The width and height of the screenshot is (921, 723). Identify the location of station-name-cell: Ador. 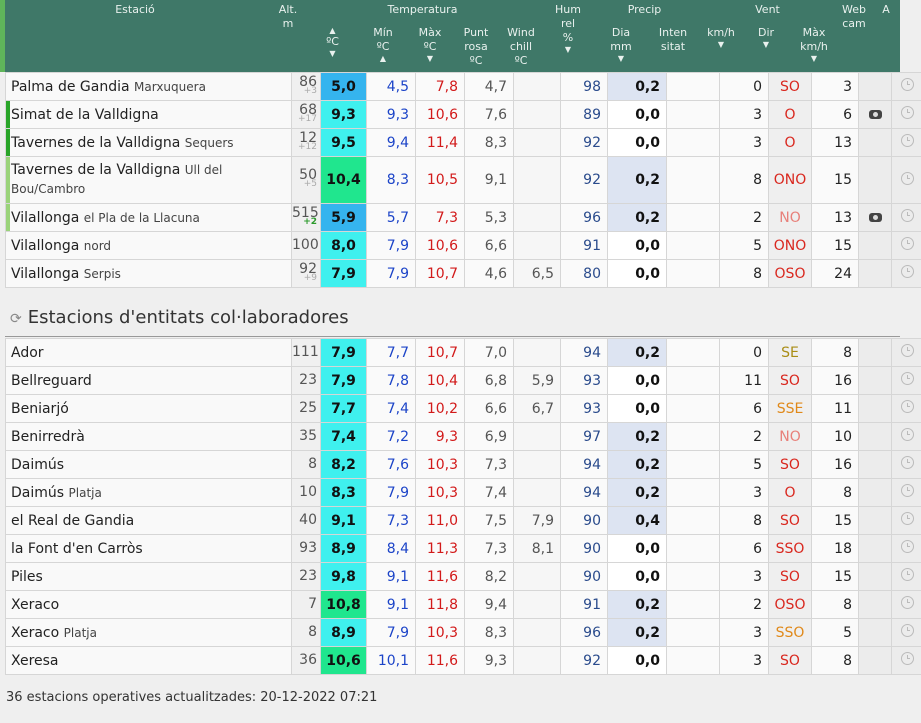
(148, 352).